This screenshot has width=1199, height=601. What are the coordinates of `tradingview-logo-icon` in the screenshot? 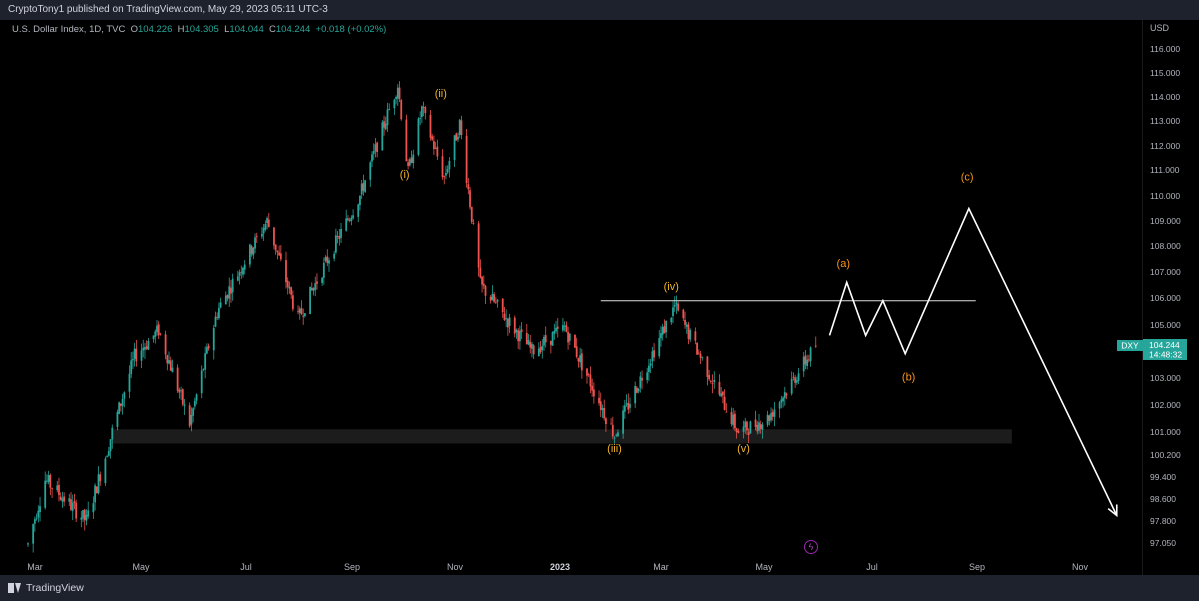 It's located at (15, 588).